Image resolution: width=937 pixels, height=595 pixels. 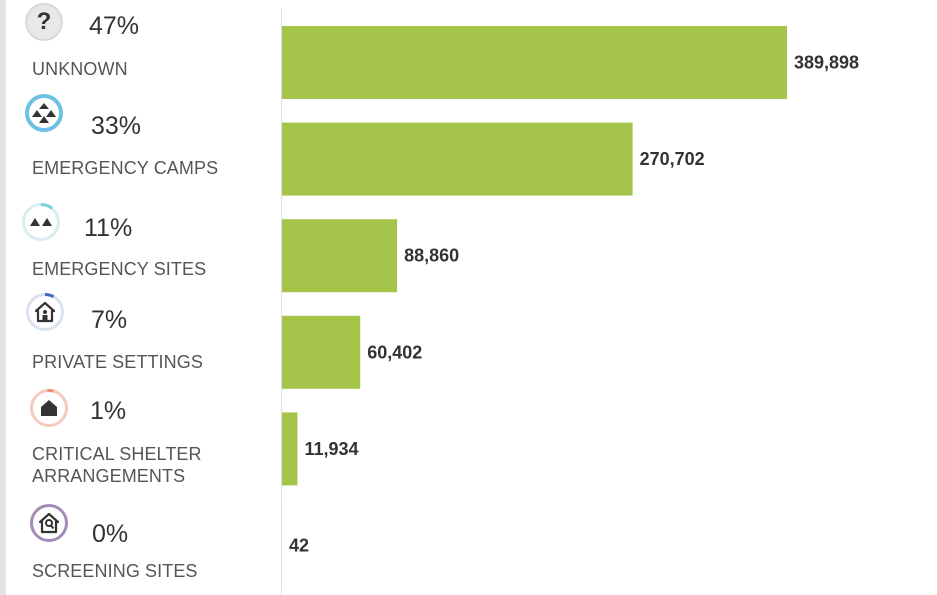 What do you see at coordinates (135, 45) in the screenshot?
I see `legend-item-unknown: ? 47% UNKNOWN` at bounding box center [135, 45].